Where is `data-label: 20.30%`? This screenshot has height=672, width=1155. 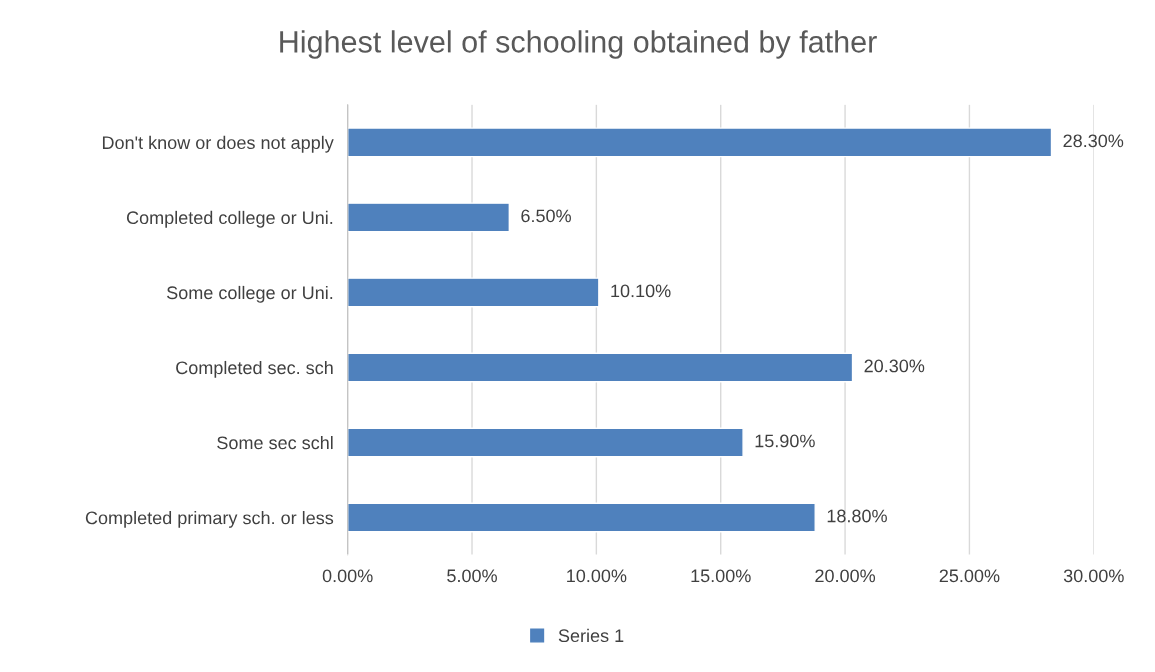 data-label: 20.30% is located at coordinates (894, 366).